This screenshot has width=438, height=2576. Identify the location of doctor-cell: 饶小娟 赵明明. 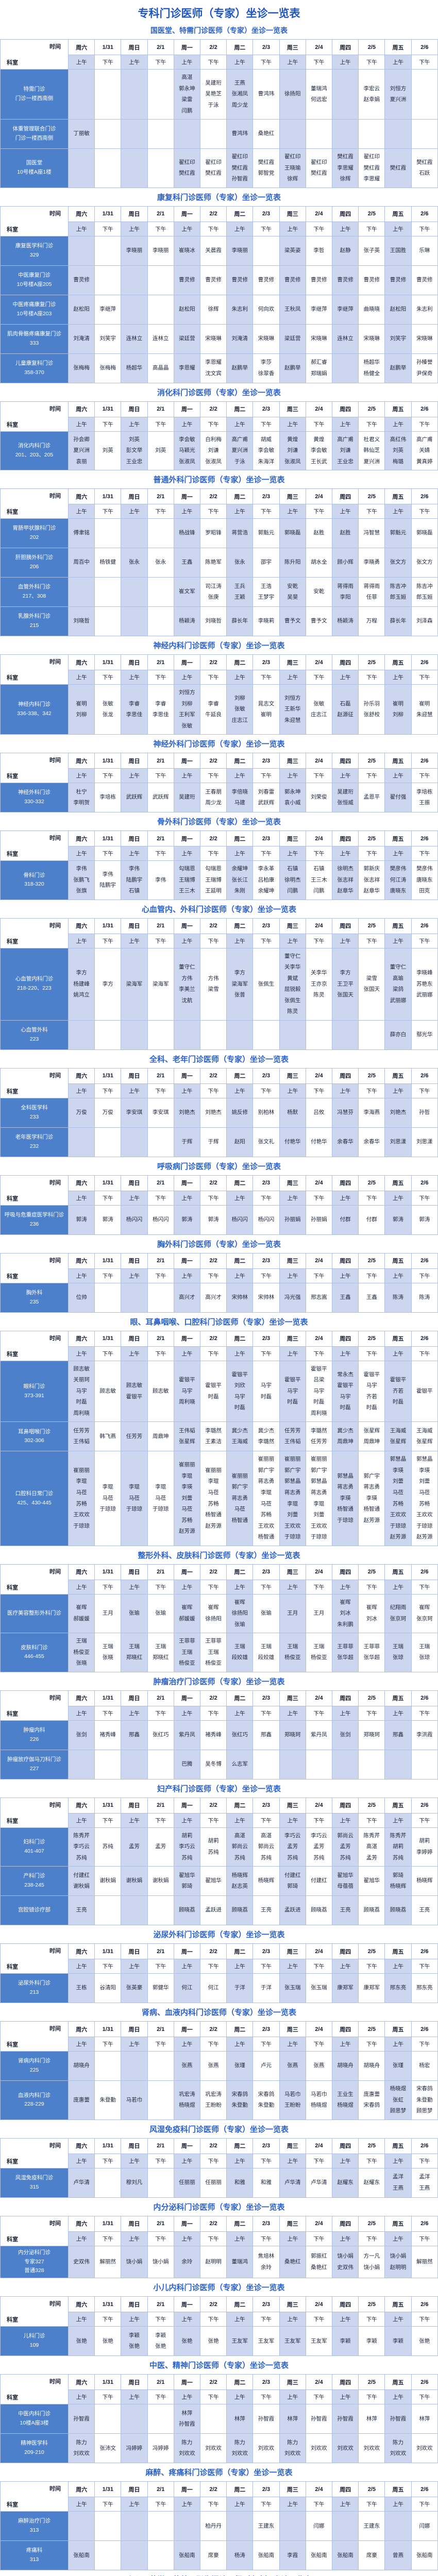
(398, 2262).